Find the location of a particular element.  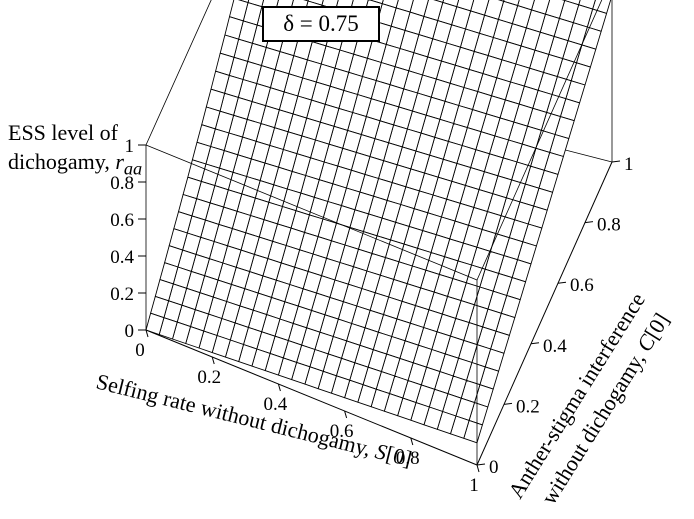

y-tick-label: 1 is located at coordinates (629, 164).